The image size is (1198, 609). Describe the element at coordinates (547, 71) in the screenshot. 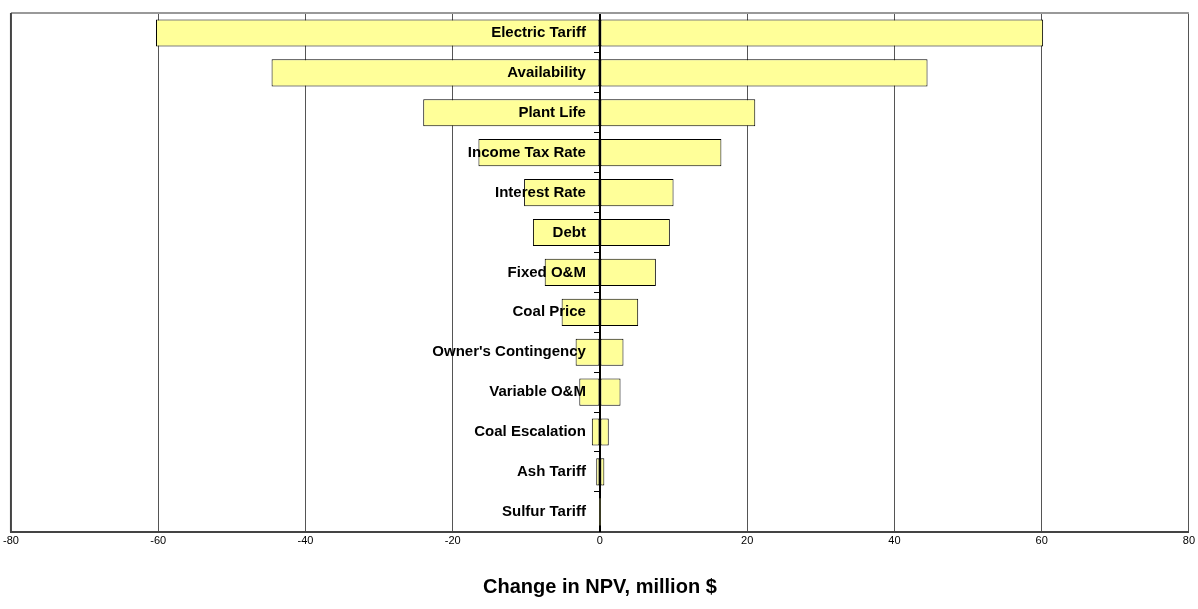

I see `y-tick-label: Availability` at that location.